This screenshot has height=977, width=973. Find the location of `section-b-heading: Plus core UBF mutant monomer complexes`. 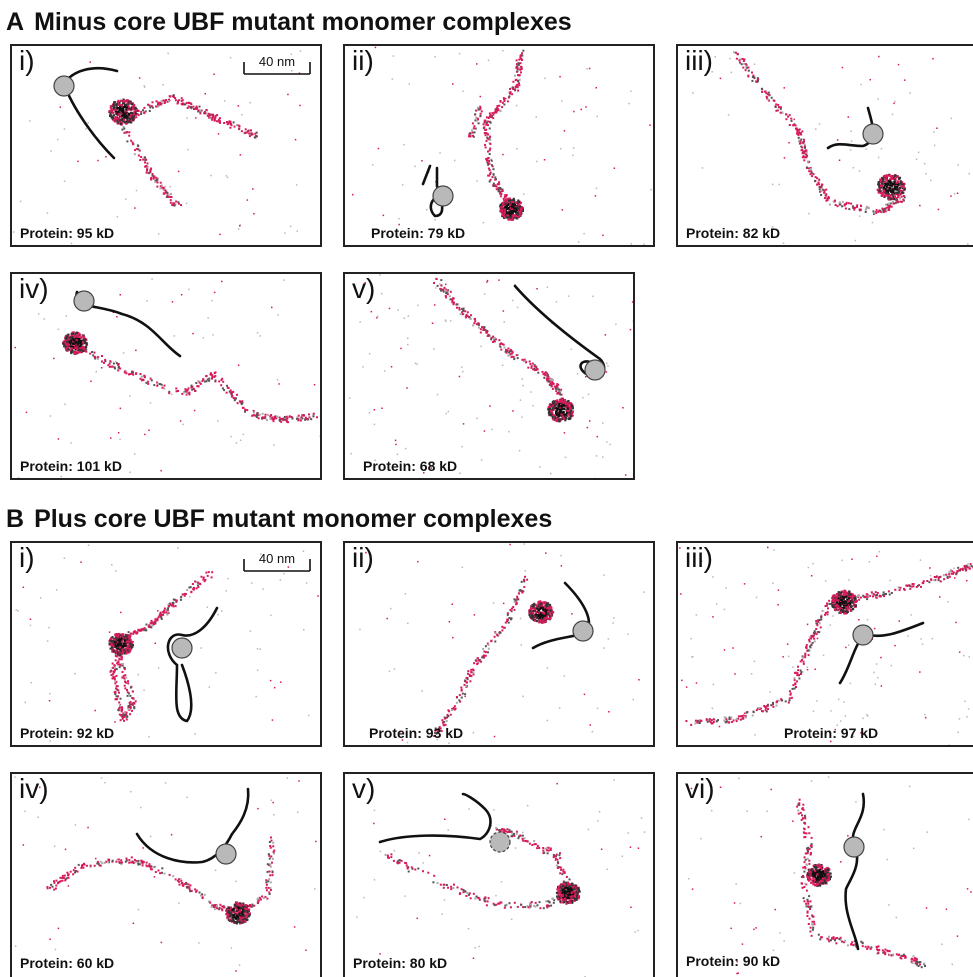

section-b-heading: Plus core UBF mutant monomer complexes is located at coordinates (293, 519).